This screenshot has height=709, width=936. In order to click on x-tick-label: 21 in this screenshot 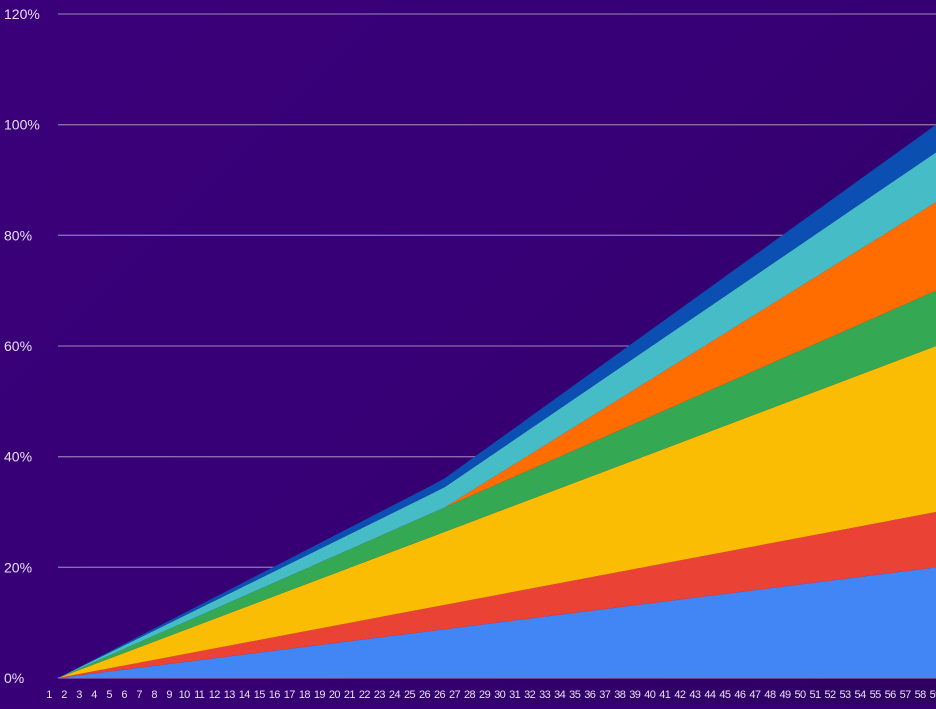, I will do `click(350, 695)`.